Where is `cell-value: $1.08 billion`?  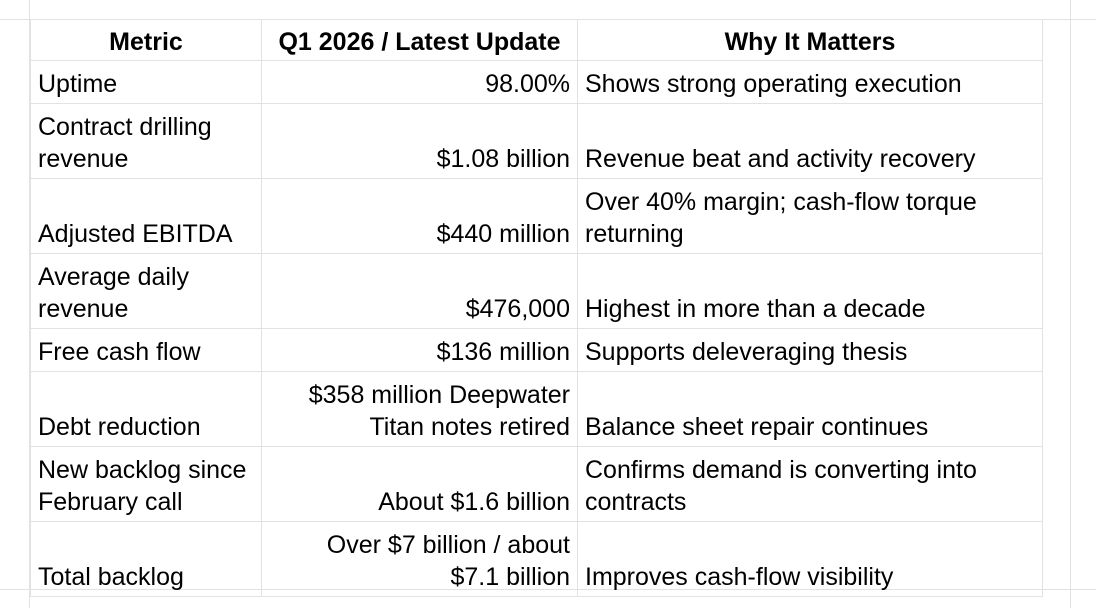
cell-value: $1.08 billion is located at coordinates (419, 141).